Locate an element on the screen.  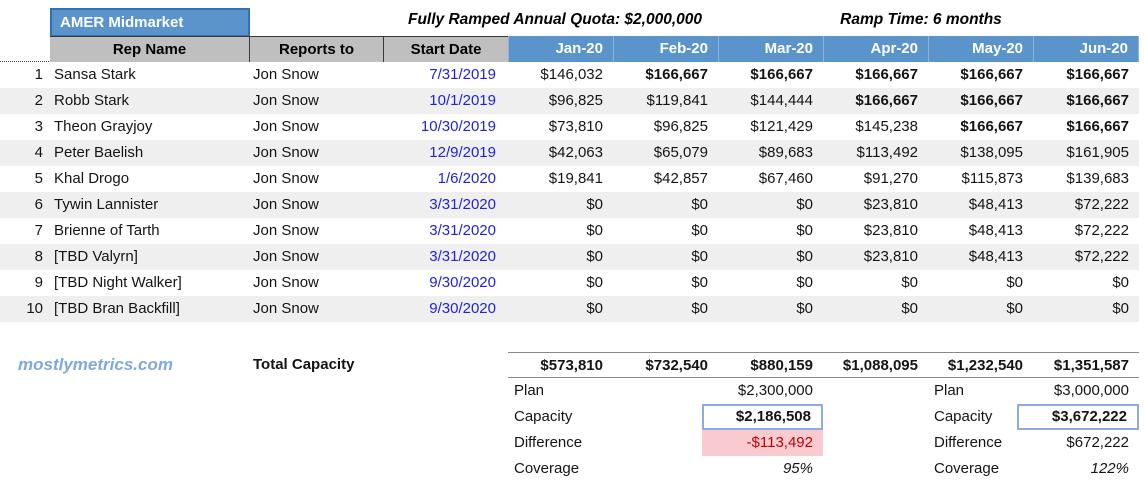
start-date-cell: 7/31/2019 is located at coordinates (462, 74).